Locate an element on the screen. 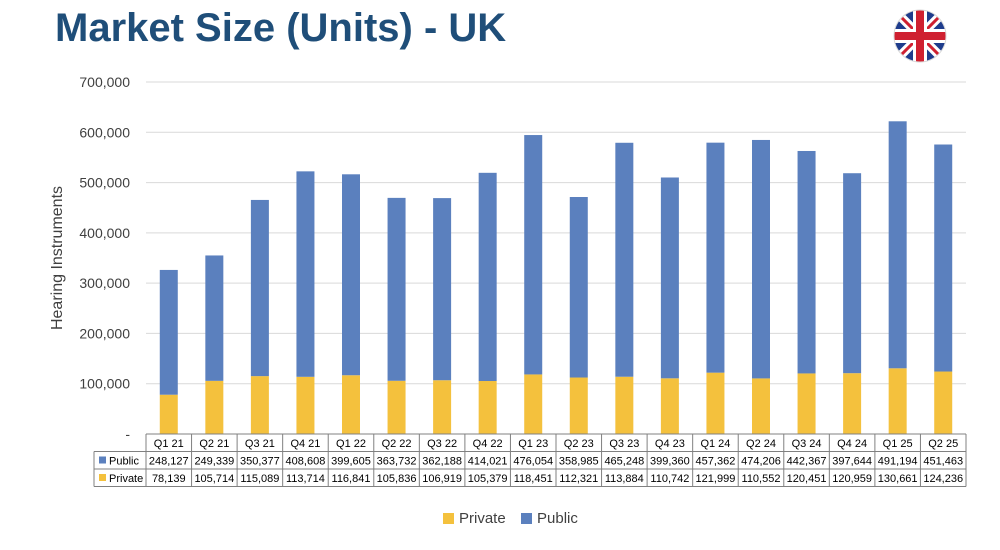 This screenshot has width=1000, height=550. page-title: Market Size (Units) - UK is located at coordinates (281, 28).